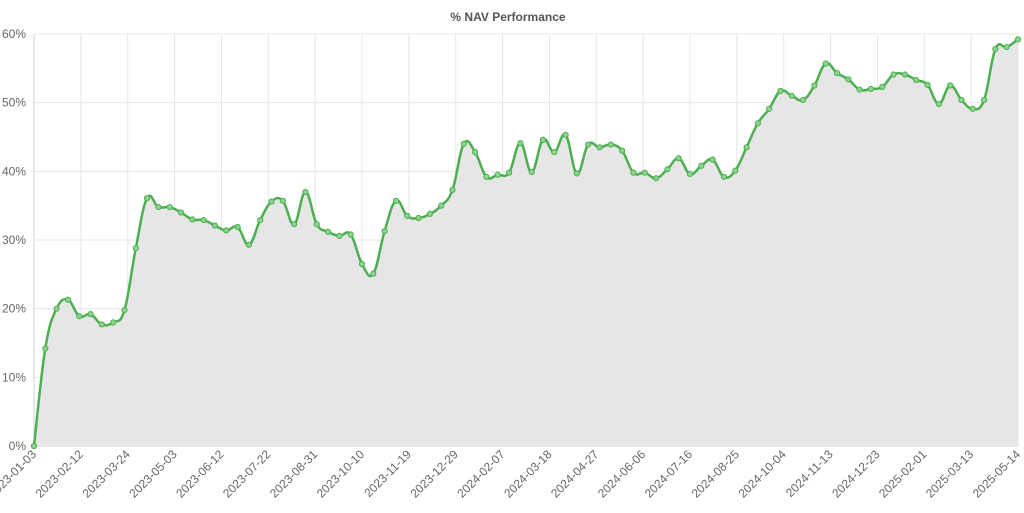  I want to click on x-tick-label: 2024-02-07, so click(481, 474).